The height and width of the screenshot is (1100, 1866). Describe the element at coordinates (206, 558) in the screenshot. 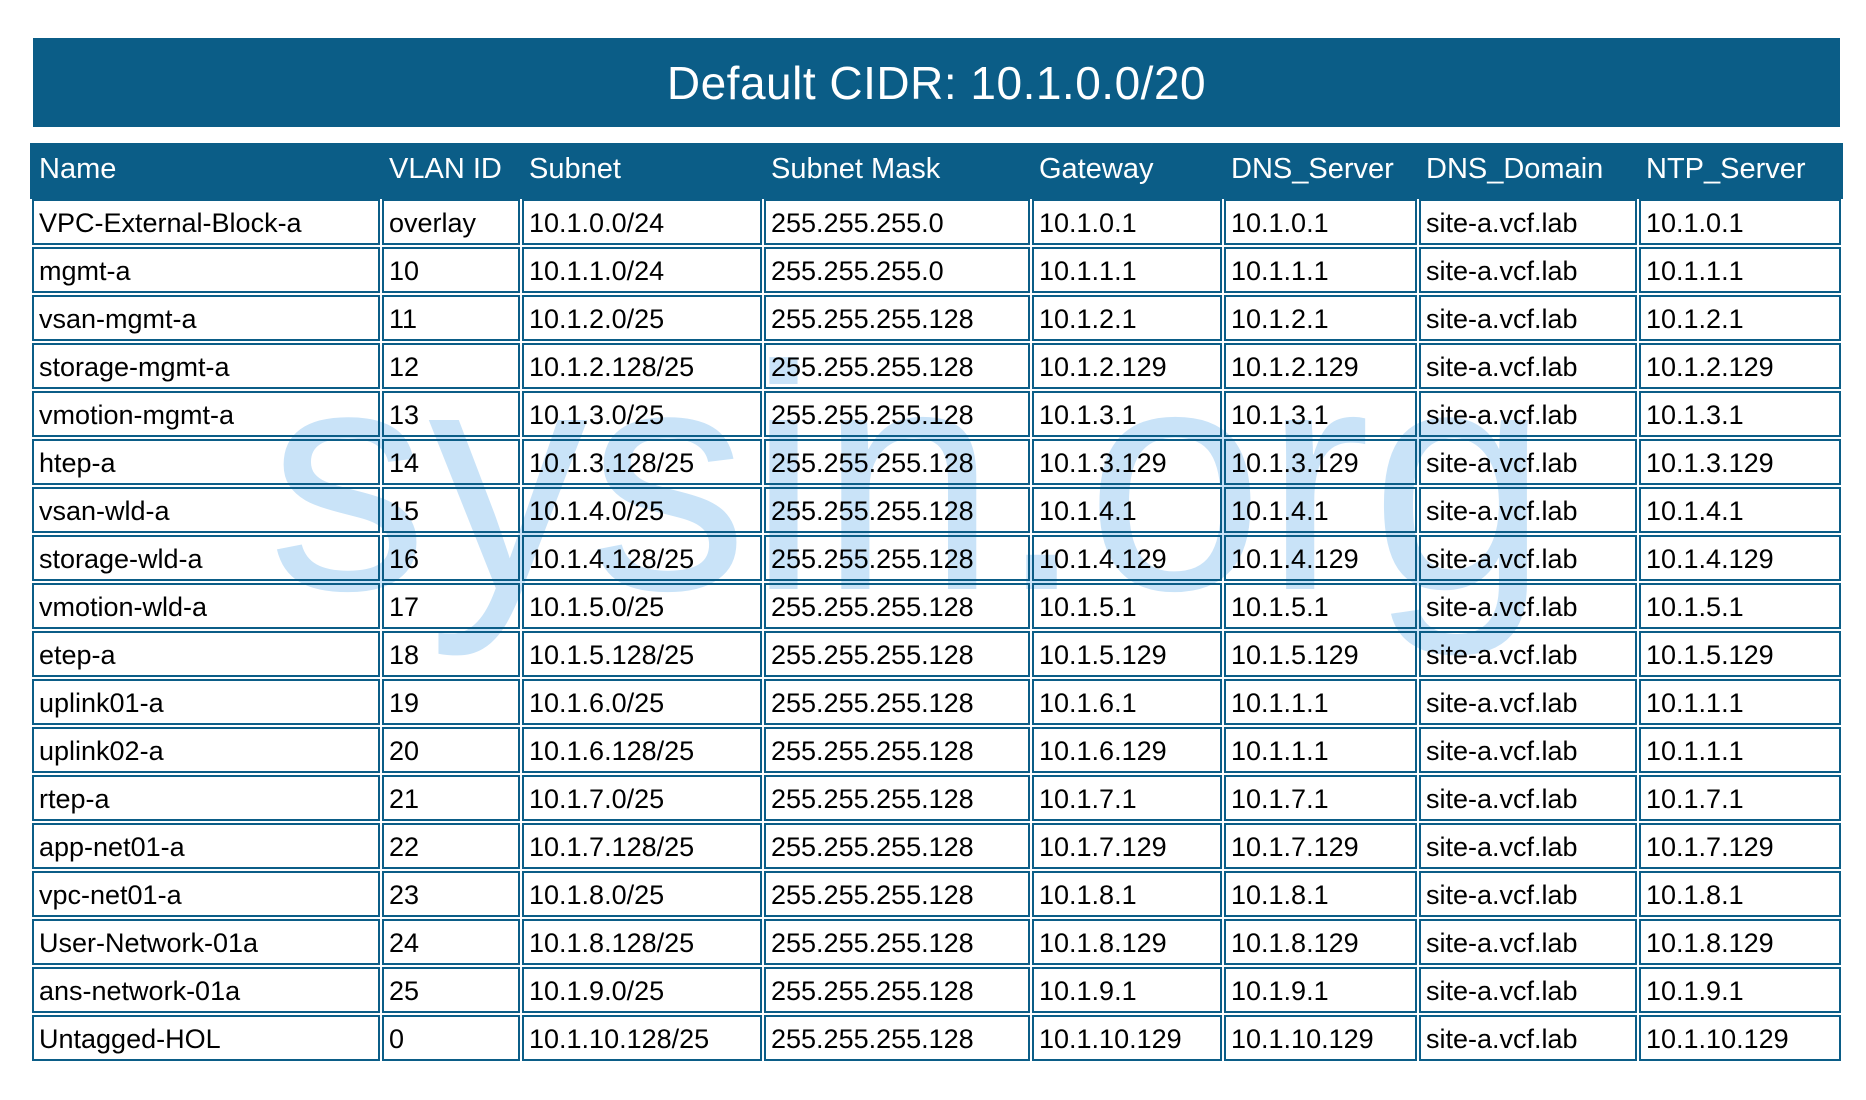

I see `cell: storage-wld-a` at that location.